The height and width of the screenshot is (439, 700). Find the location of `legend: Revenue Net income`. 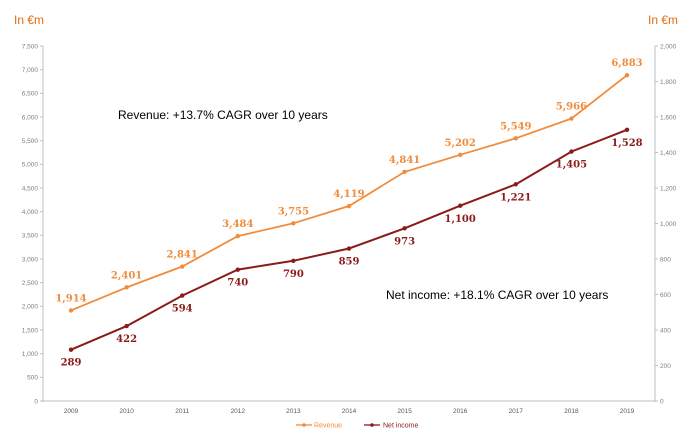

legend: Revenue Net income is located at coordinates (357, 426).